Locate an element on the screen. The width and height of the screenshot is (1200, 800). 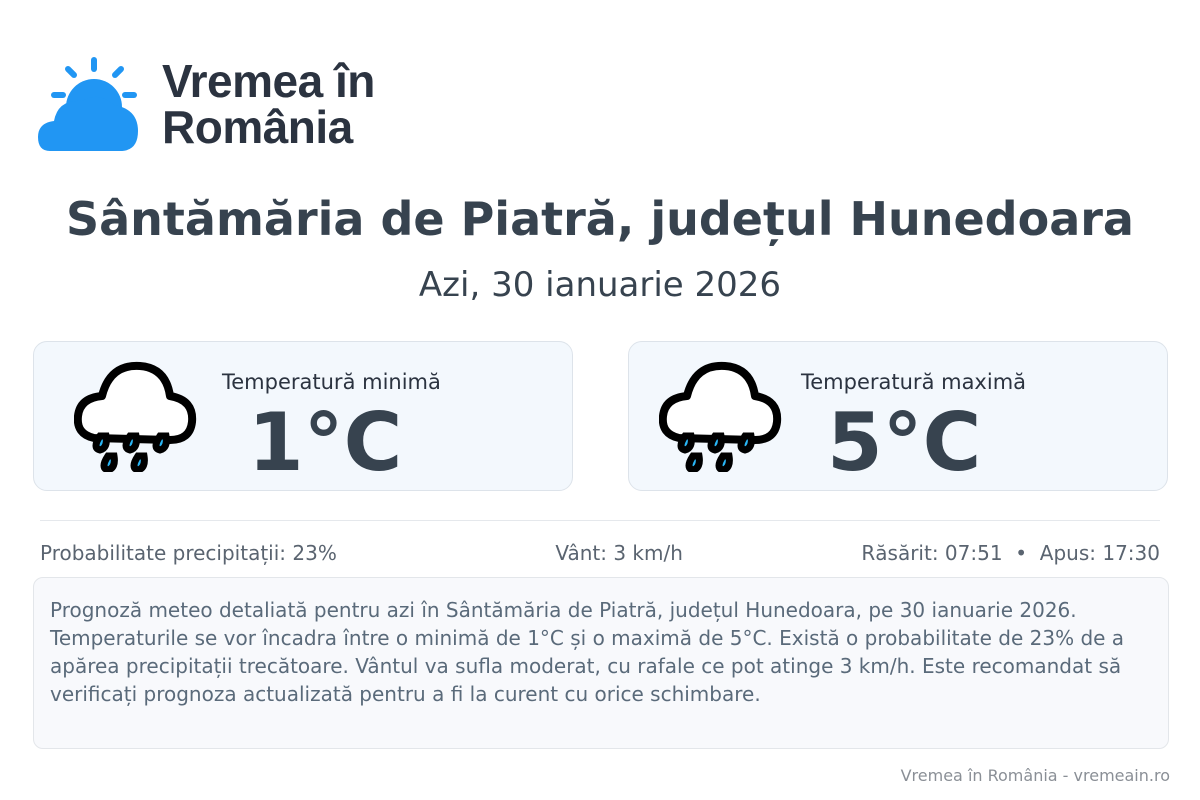
site-logo: Vremea în România is located at coordinates (205, 104).